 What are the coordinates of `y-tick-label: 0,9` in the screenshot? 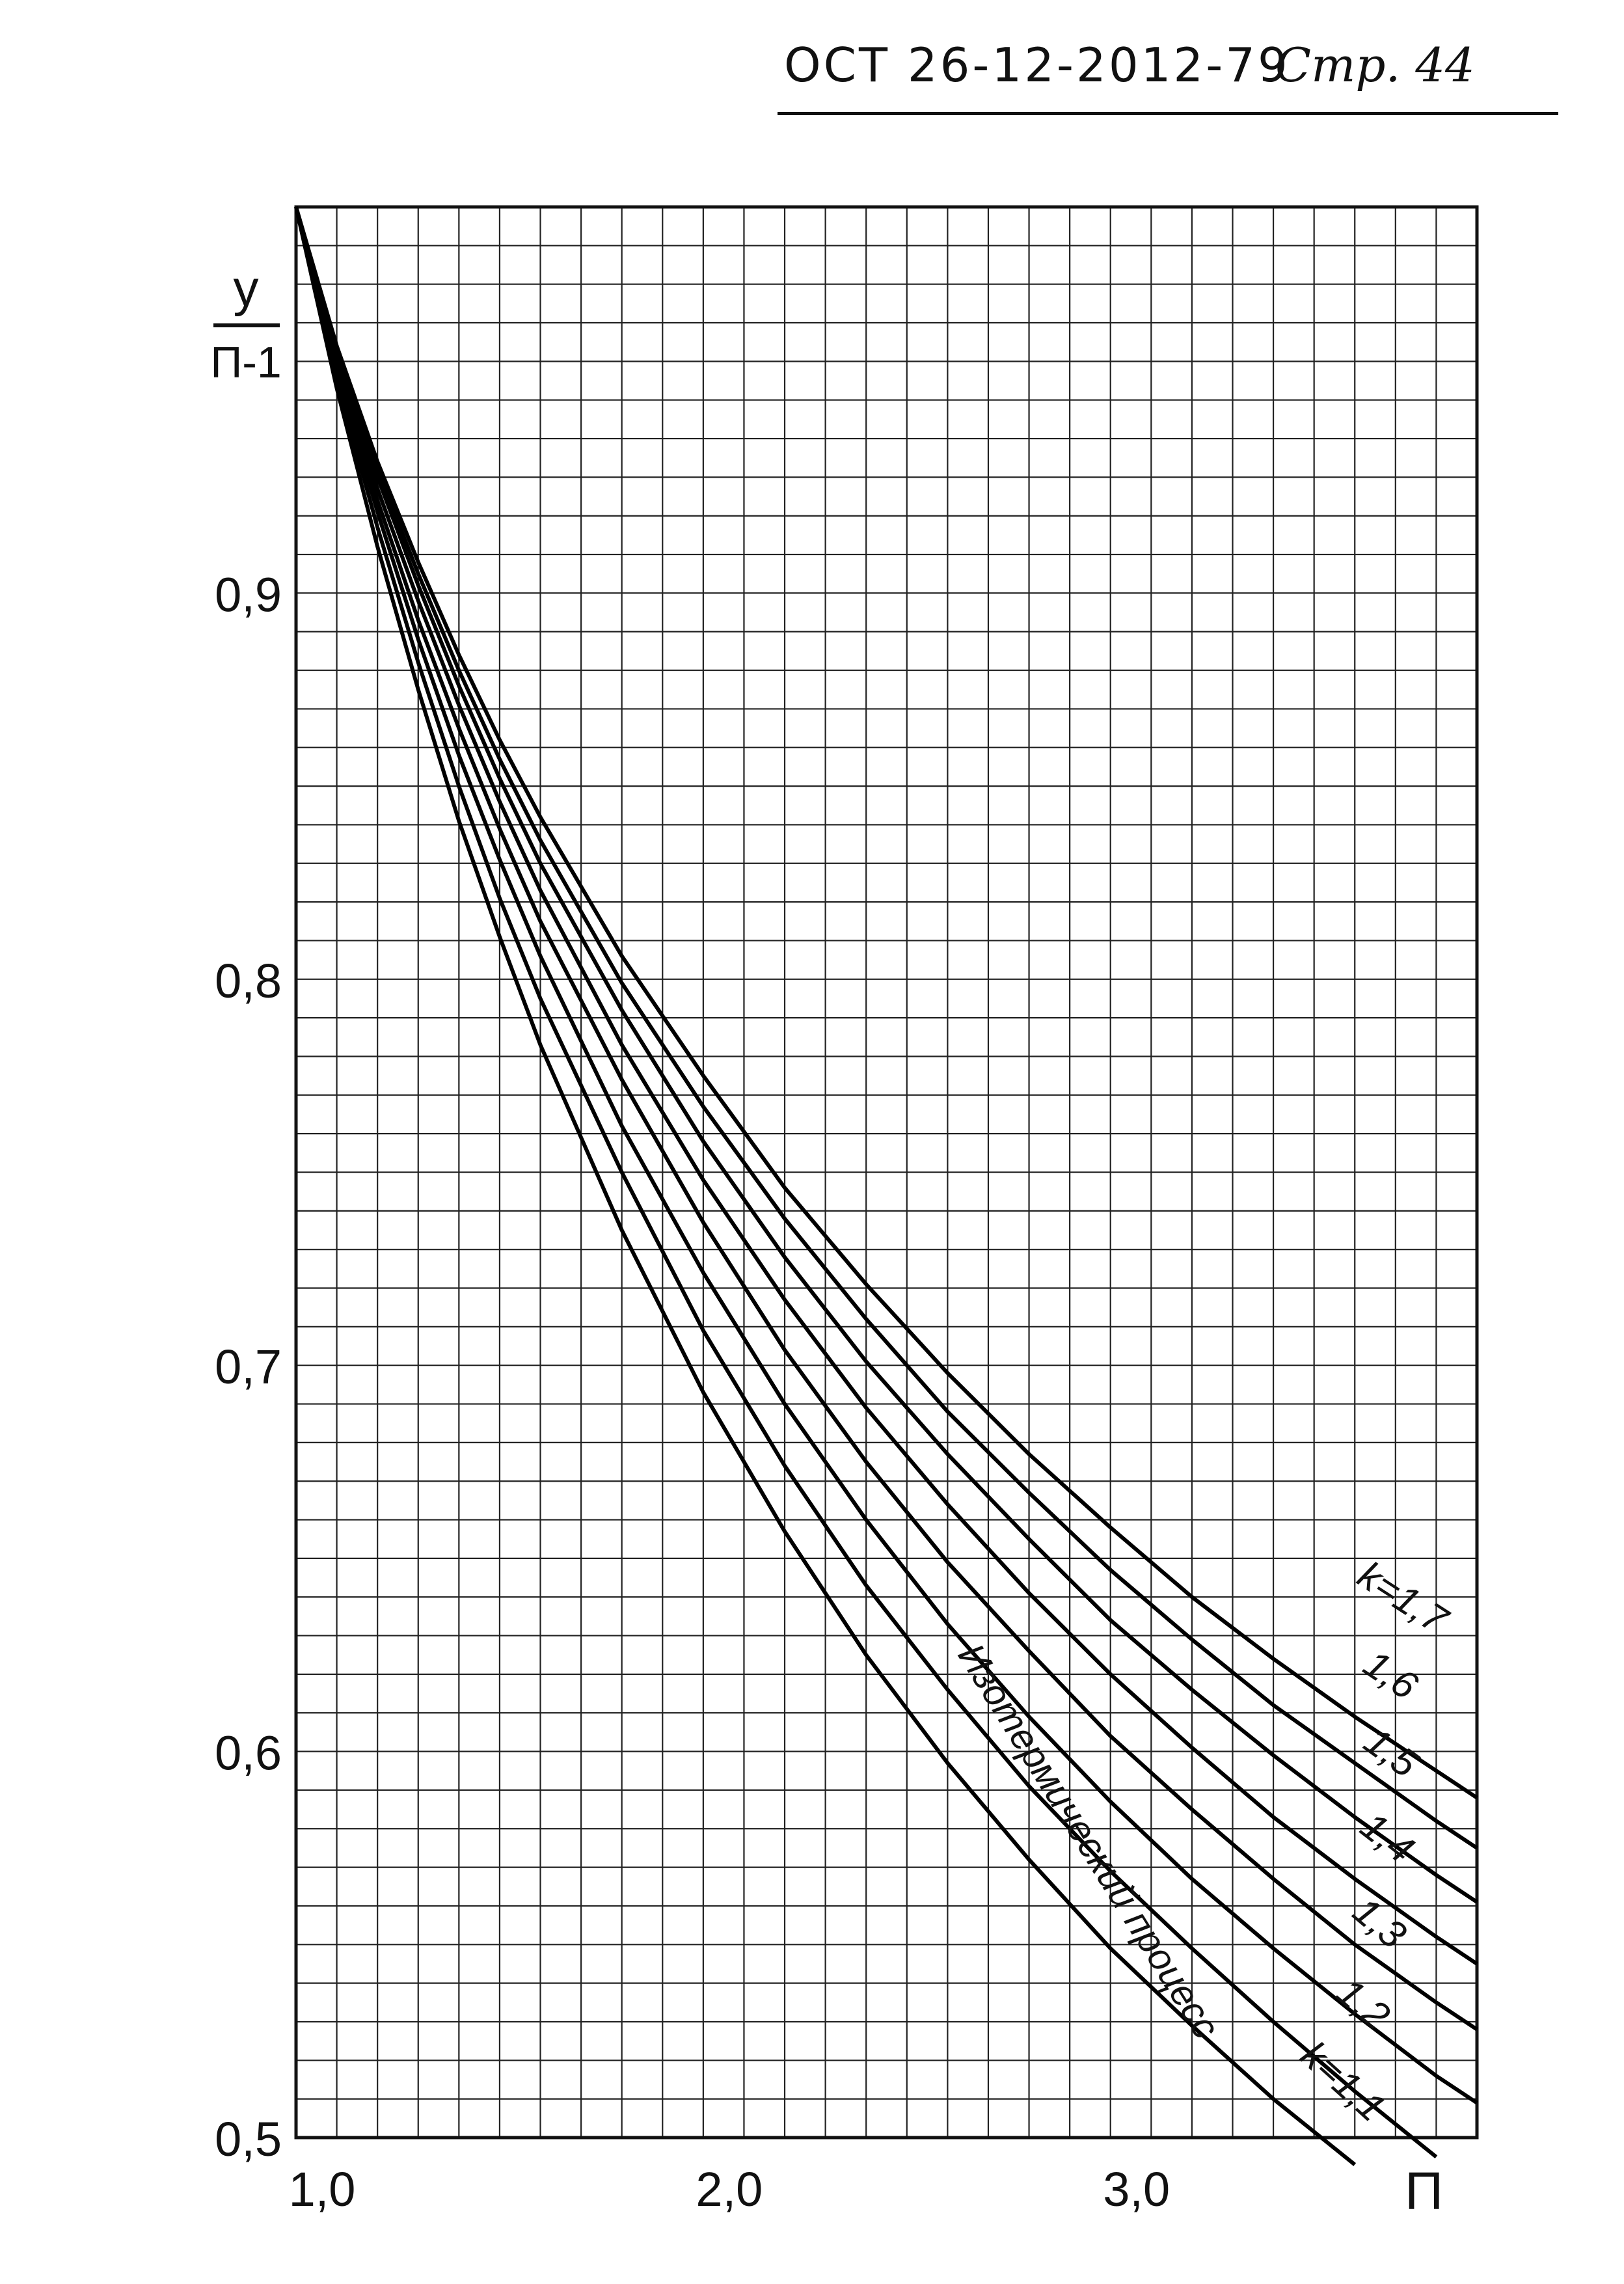 It's located at (248, 594).